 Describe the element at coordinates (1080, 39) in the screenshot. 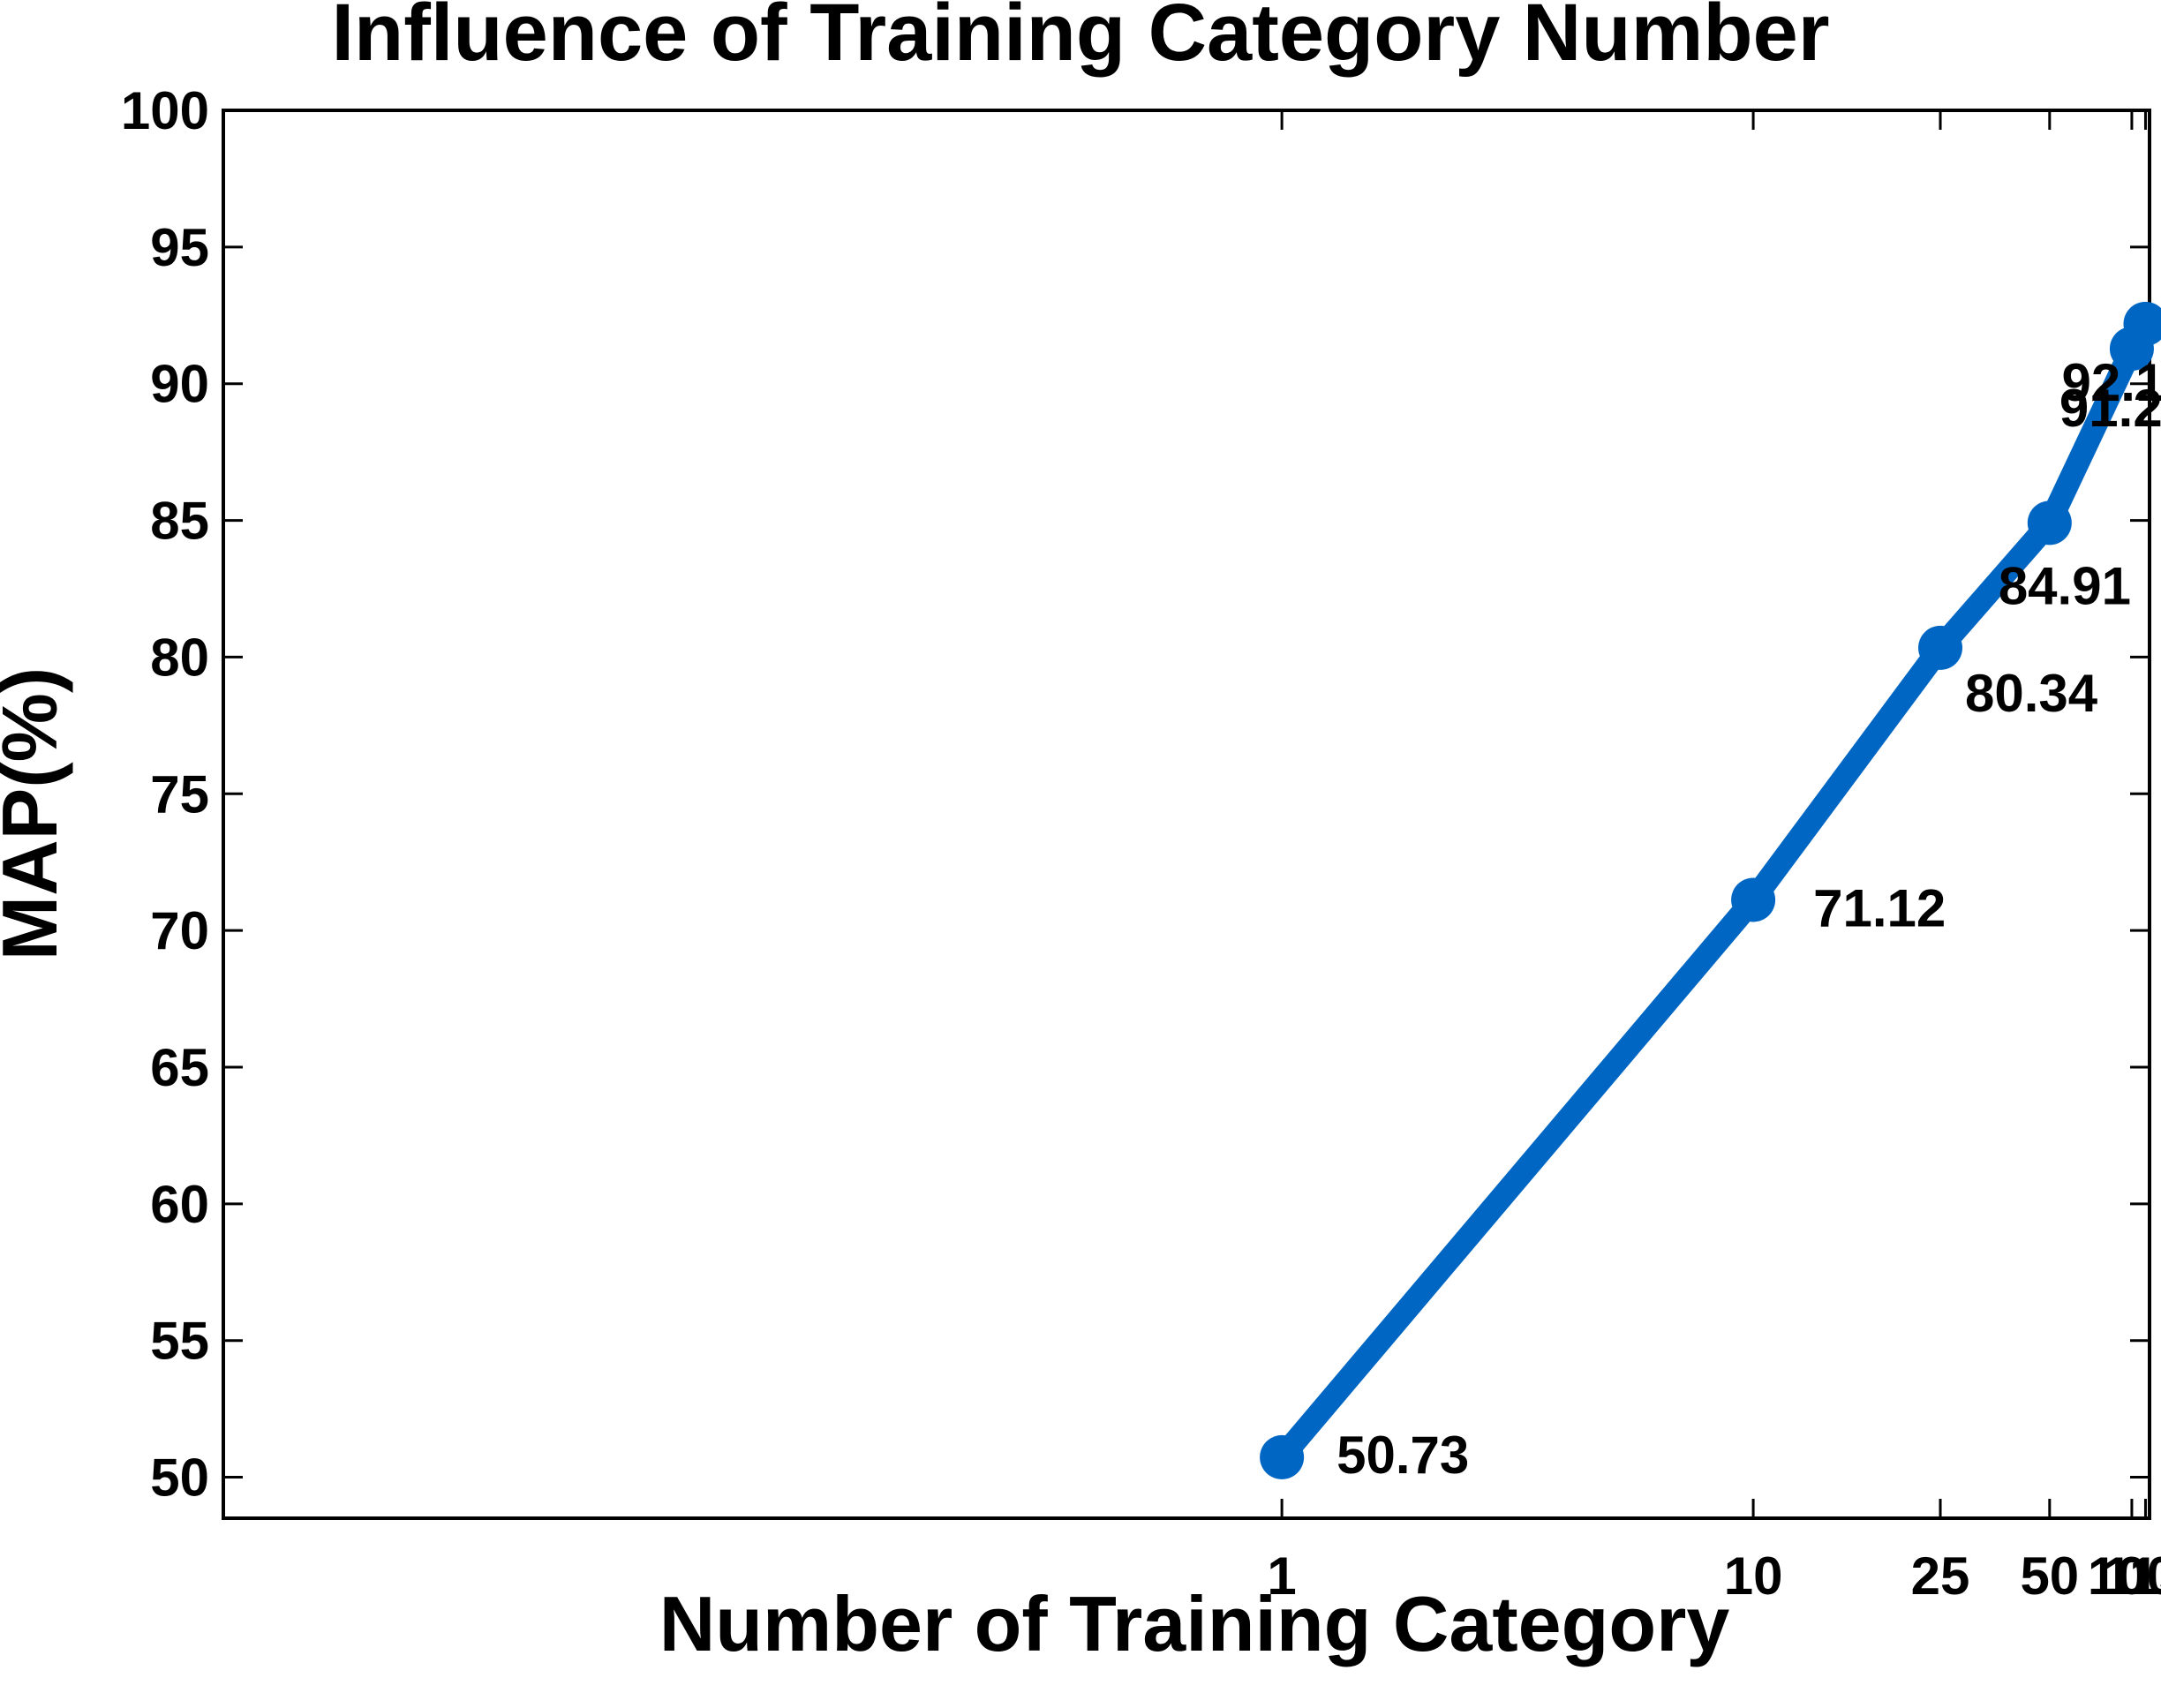

I see `chart-title: Influence of Training Category Number` at that location.